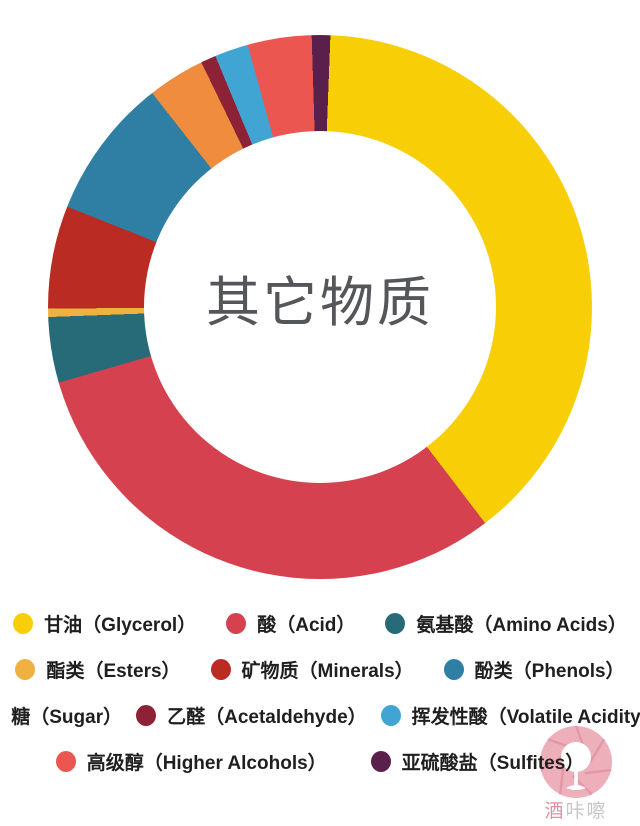 The height and width of the screenshot is (826, 640). I want to click on legend-item-esters: 酯类（Esters）, so click(98, 669).